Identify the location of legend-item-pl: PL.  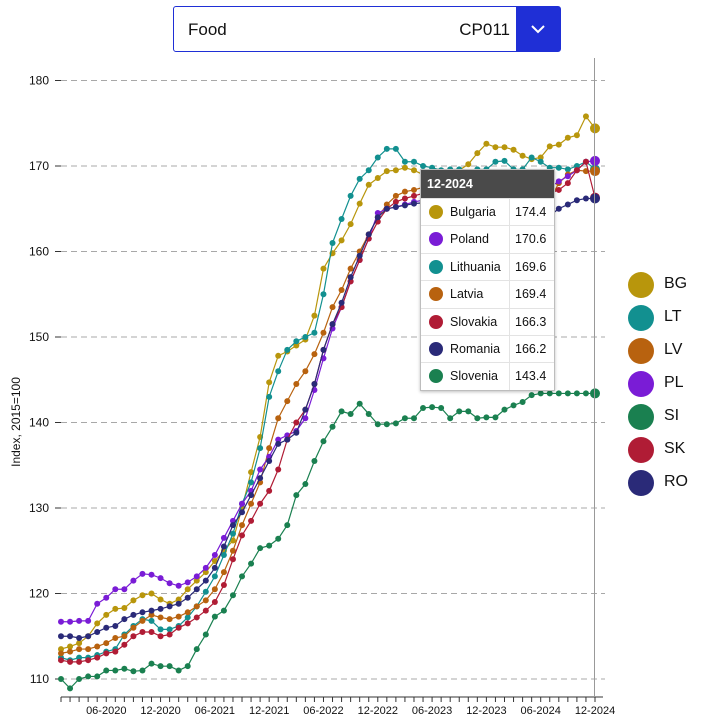
(665, 385).